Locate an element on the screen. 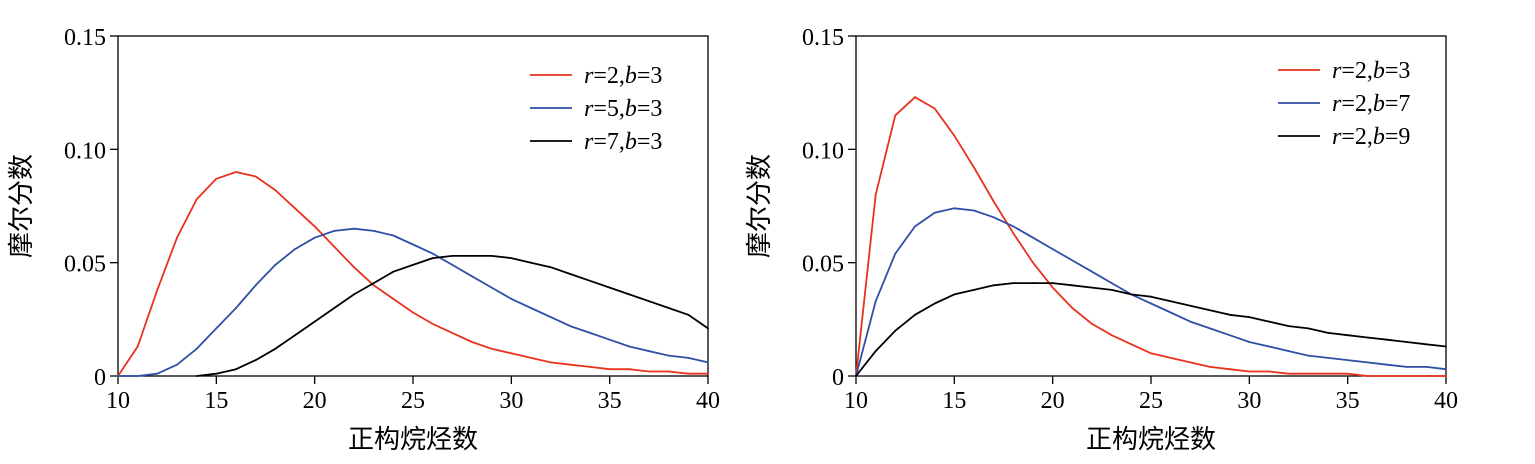 The height and width of the screenshot is (464, 1535). x-tick-label: 20 is located at coordinates (1053, 401).